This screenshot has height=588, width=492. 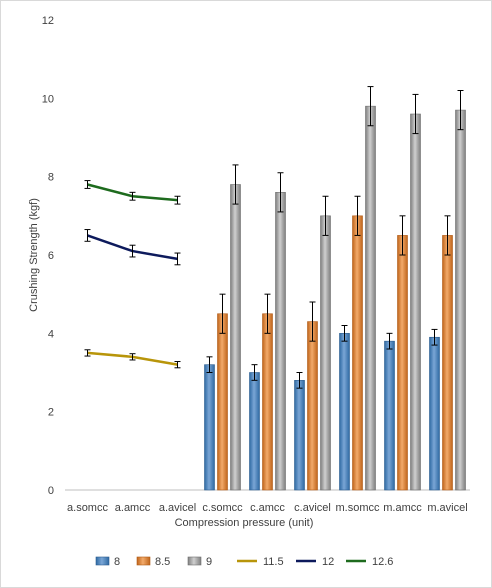 What do you see at coordinates (51, 491) in the screenshot?
I see `y-tick-label: 0` at bounding box center [51, 491].